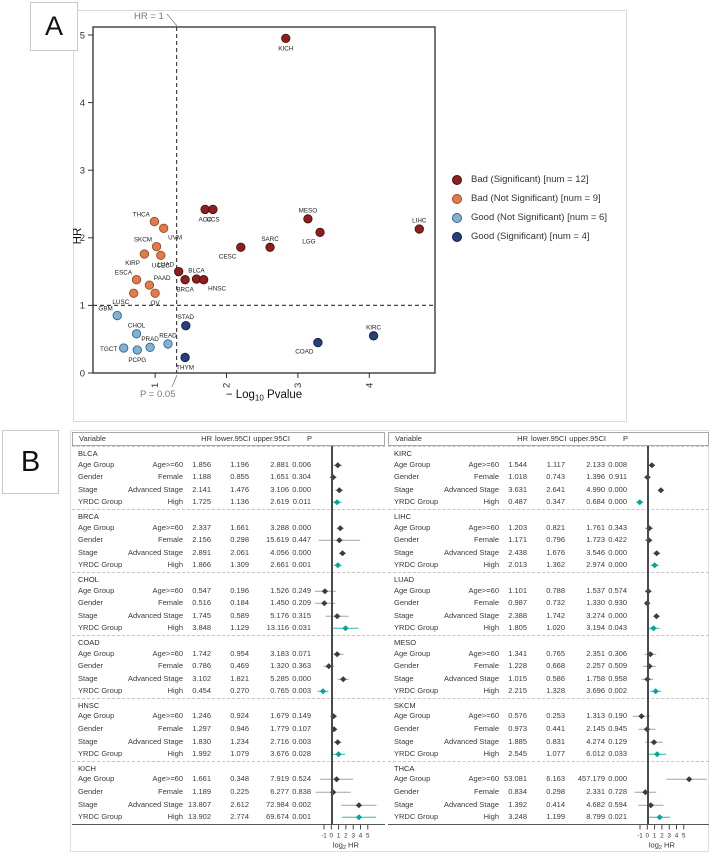 This screenshot has height=853, width=709. I want to click on cell-upper: 1.313, so click(595, 716).